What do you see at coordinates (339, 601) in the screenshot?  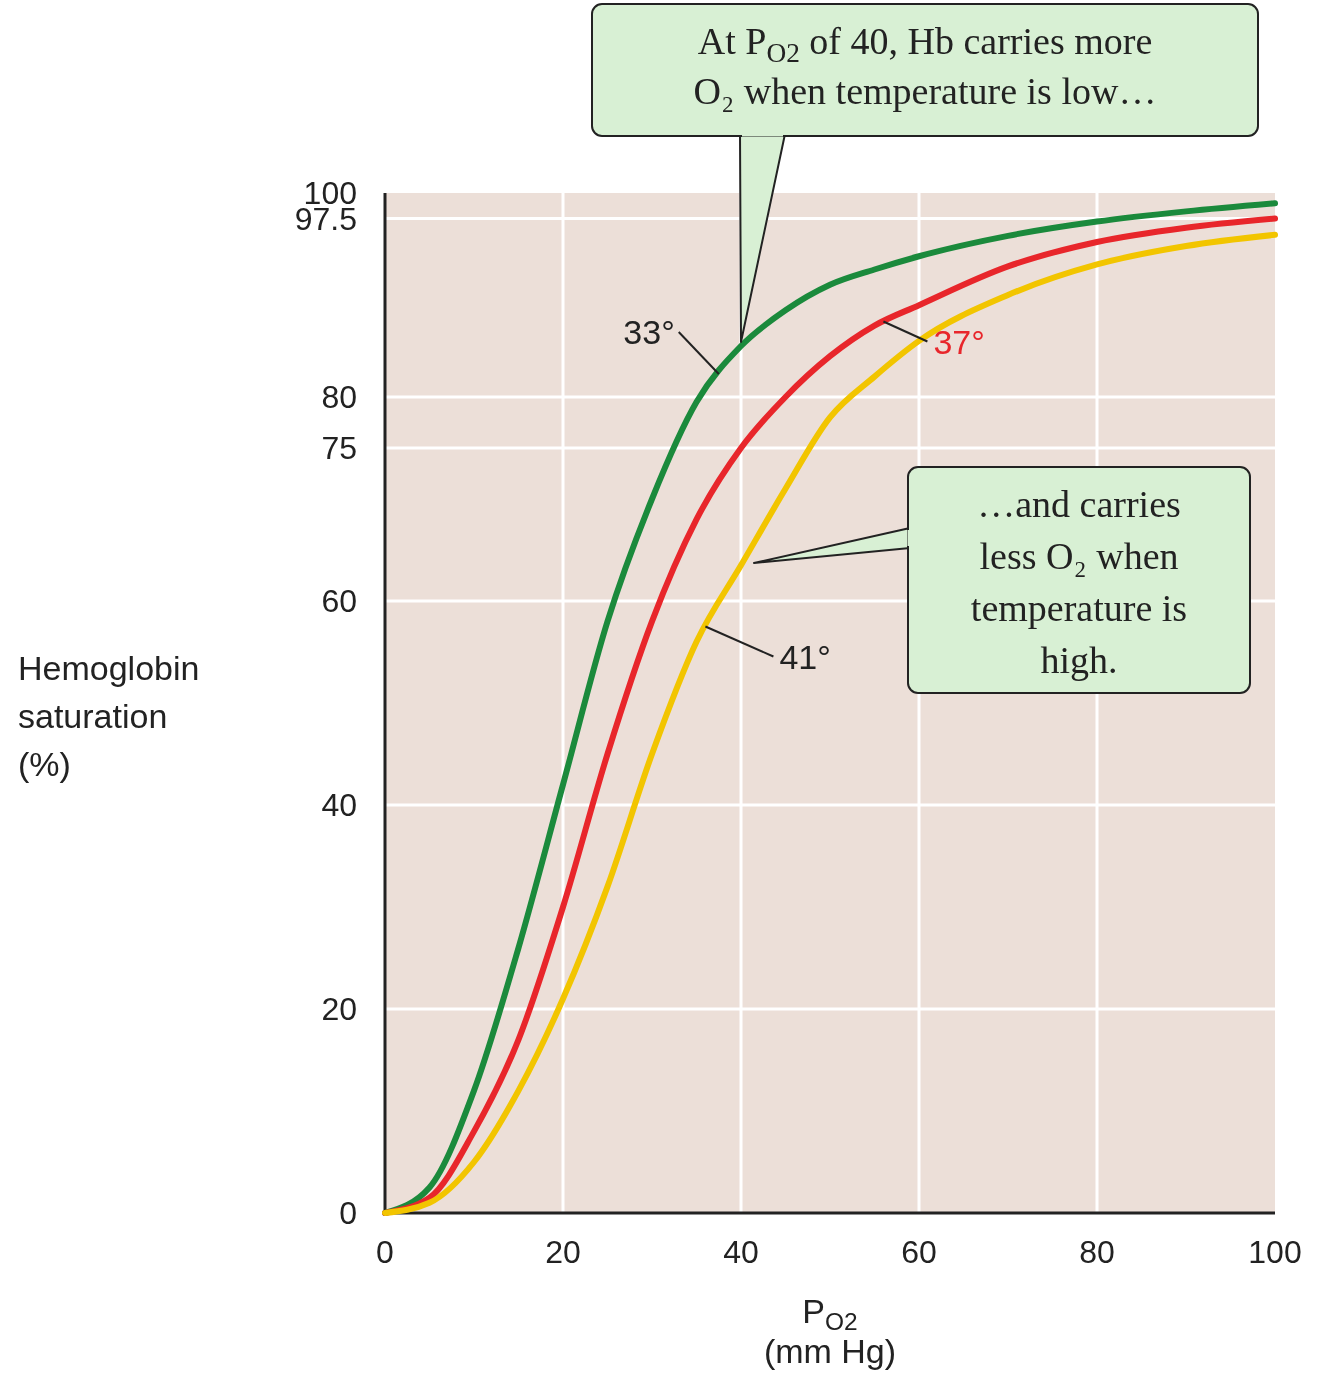 I see `y-tick-label: 60` at bounding box center [339, 601].